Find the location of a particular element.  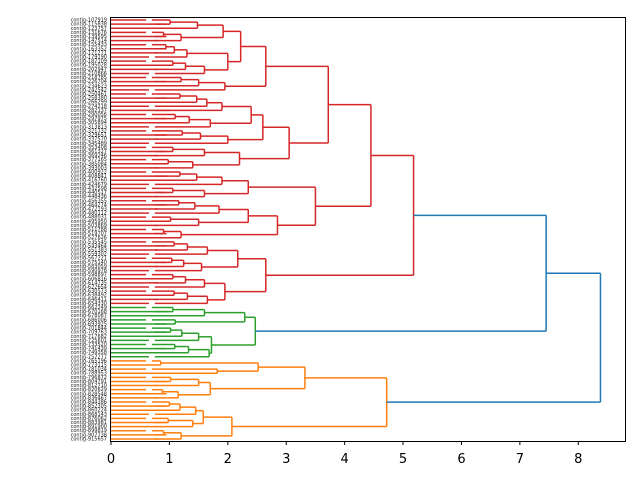

leaf-label: contig-345489 is located at coordinates (89, 144).